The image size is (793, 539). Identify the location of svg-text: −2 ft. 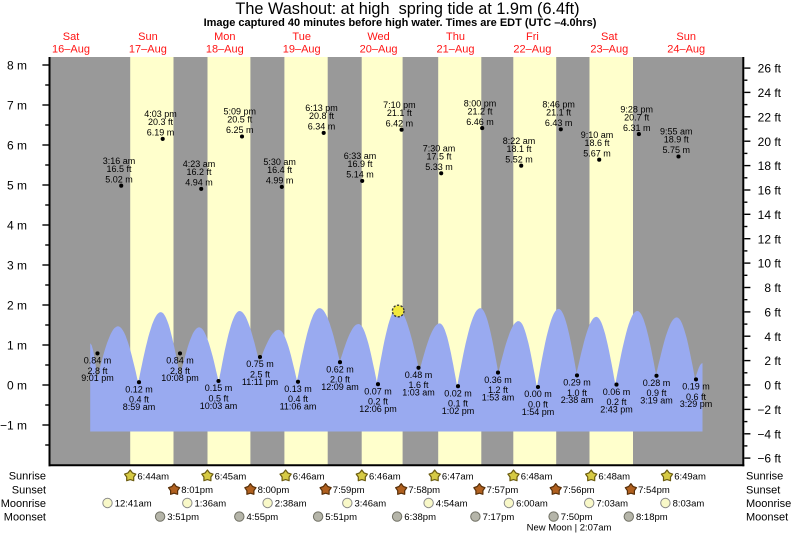
(769, 410).